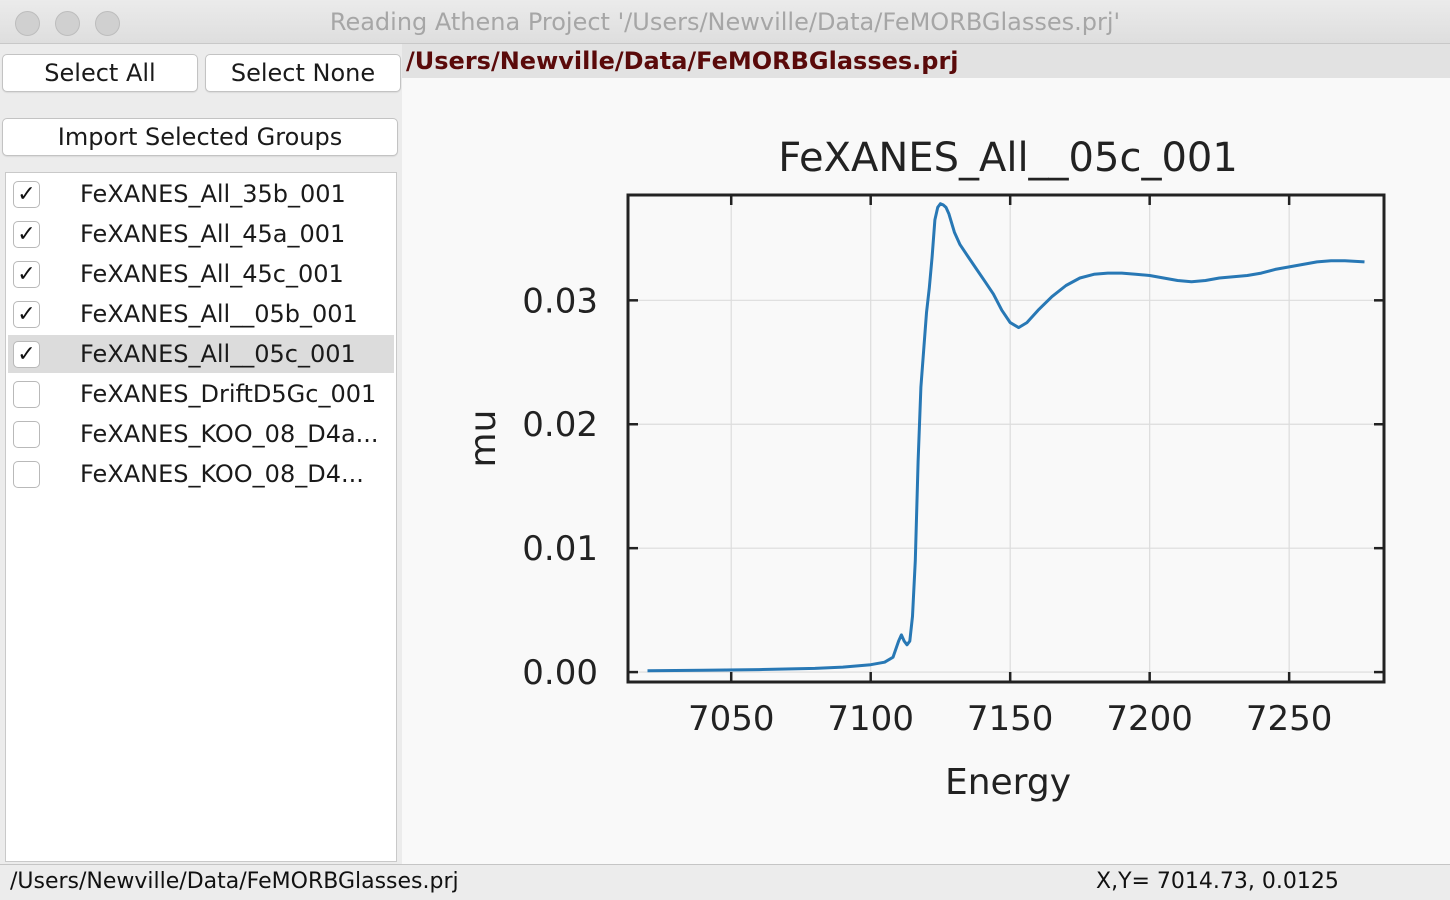  I want to click on import-selected-groups-button: Import Selected Groups, so click(200, 137).